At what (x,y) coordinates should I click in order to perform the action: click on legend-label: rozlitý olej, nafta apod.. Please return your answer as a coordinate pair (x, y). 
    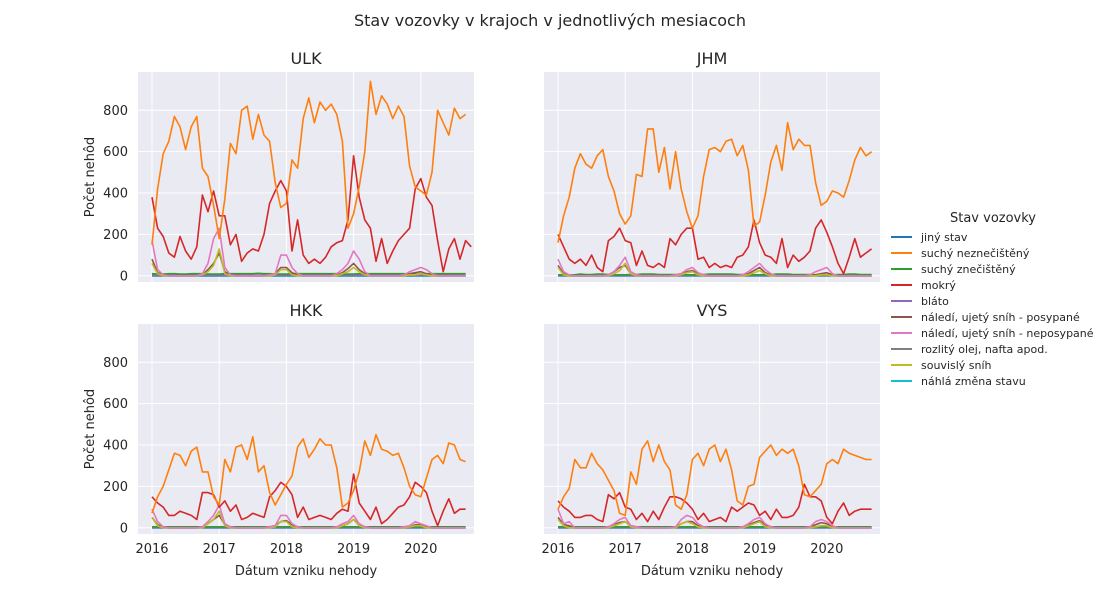
    Looking at the image, I should click on (984, 349).